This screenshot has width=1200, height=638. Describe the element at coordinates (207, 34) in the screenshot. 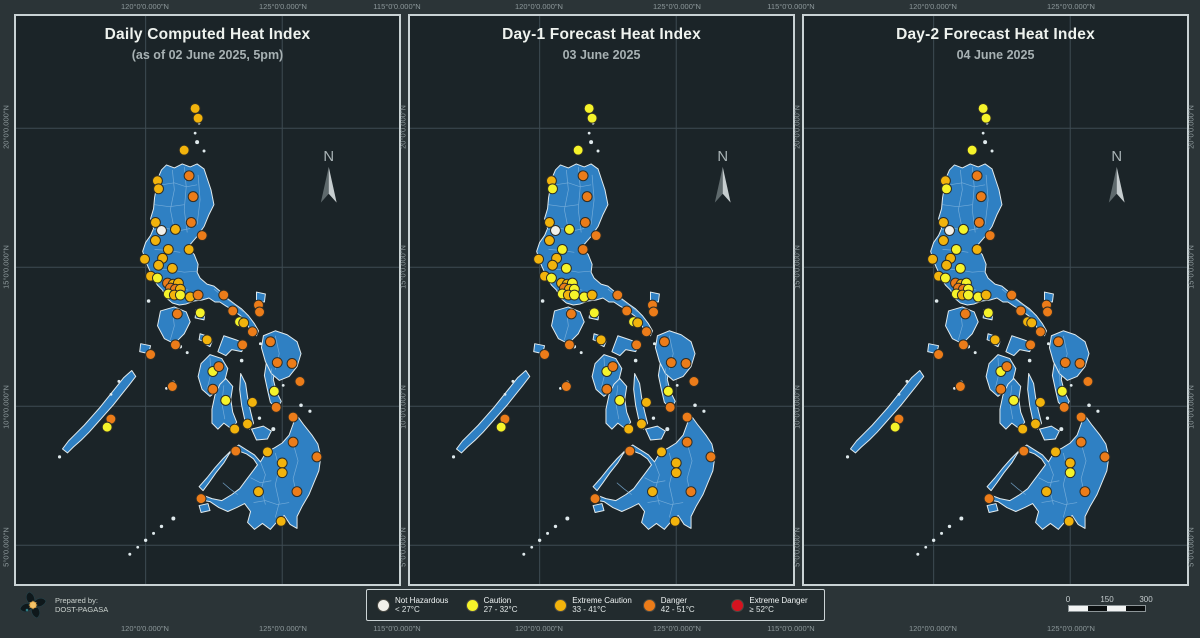

I see `panel-title: Daily Computed Heat Index` at that location.